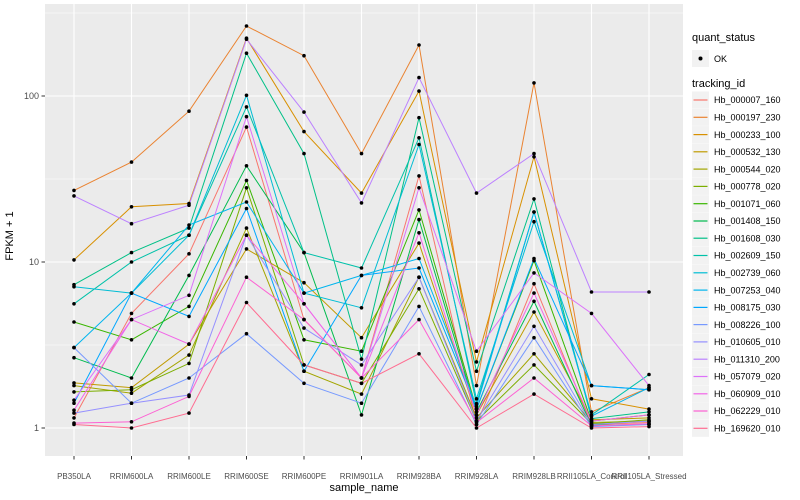 This screenshot has width=800, height=500. What do you see at coordinates (747, 273) in the screenshot?
I see `legend-item-label: Hb_002739_060` at bounding box center [747, 273].